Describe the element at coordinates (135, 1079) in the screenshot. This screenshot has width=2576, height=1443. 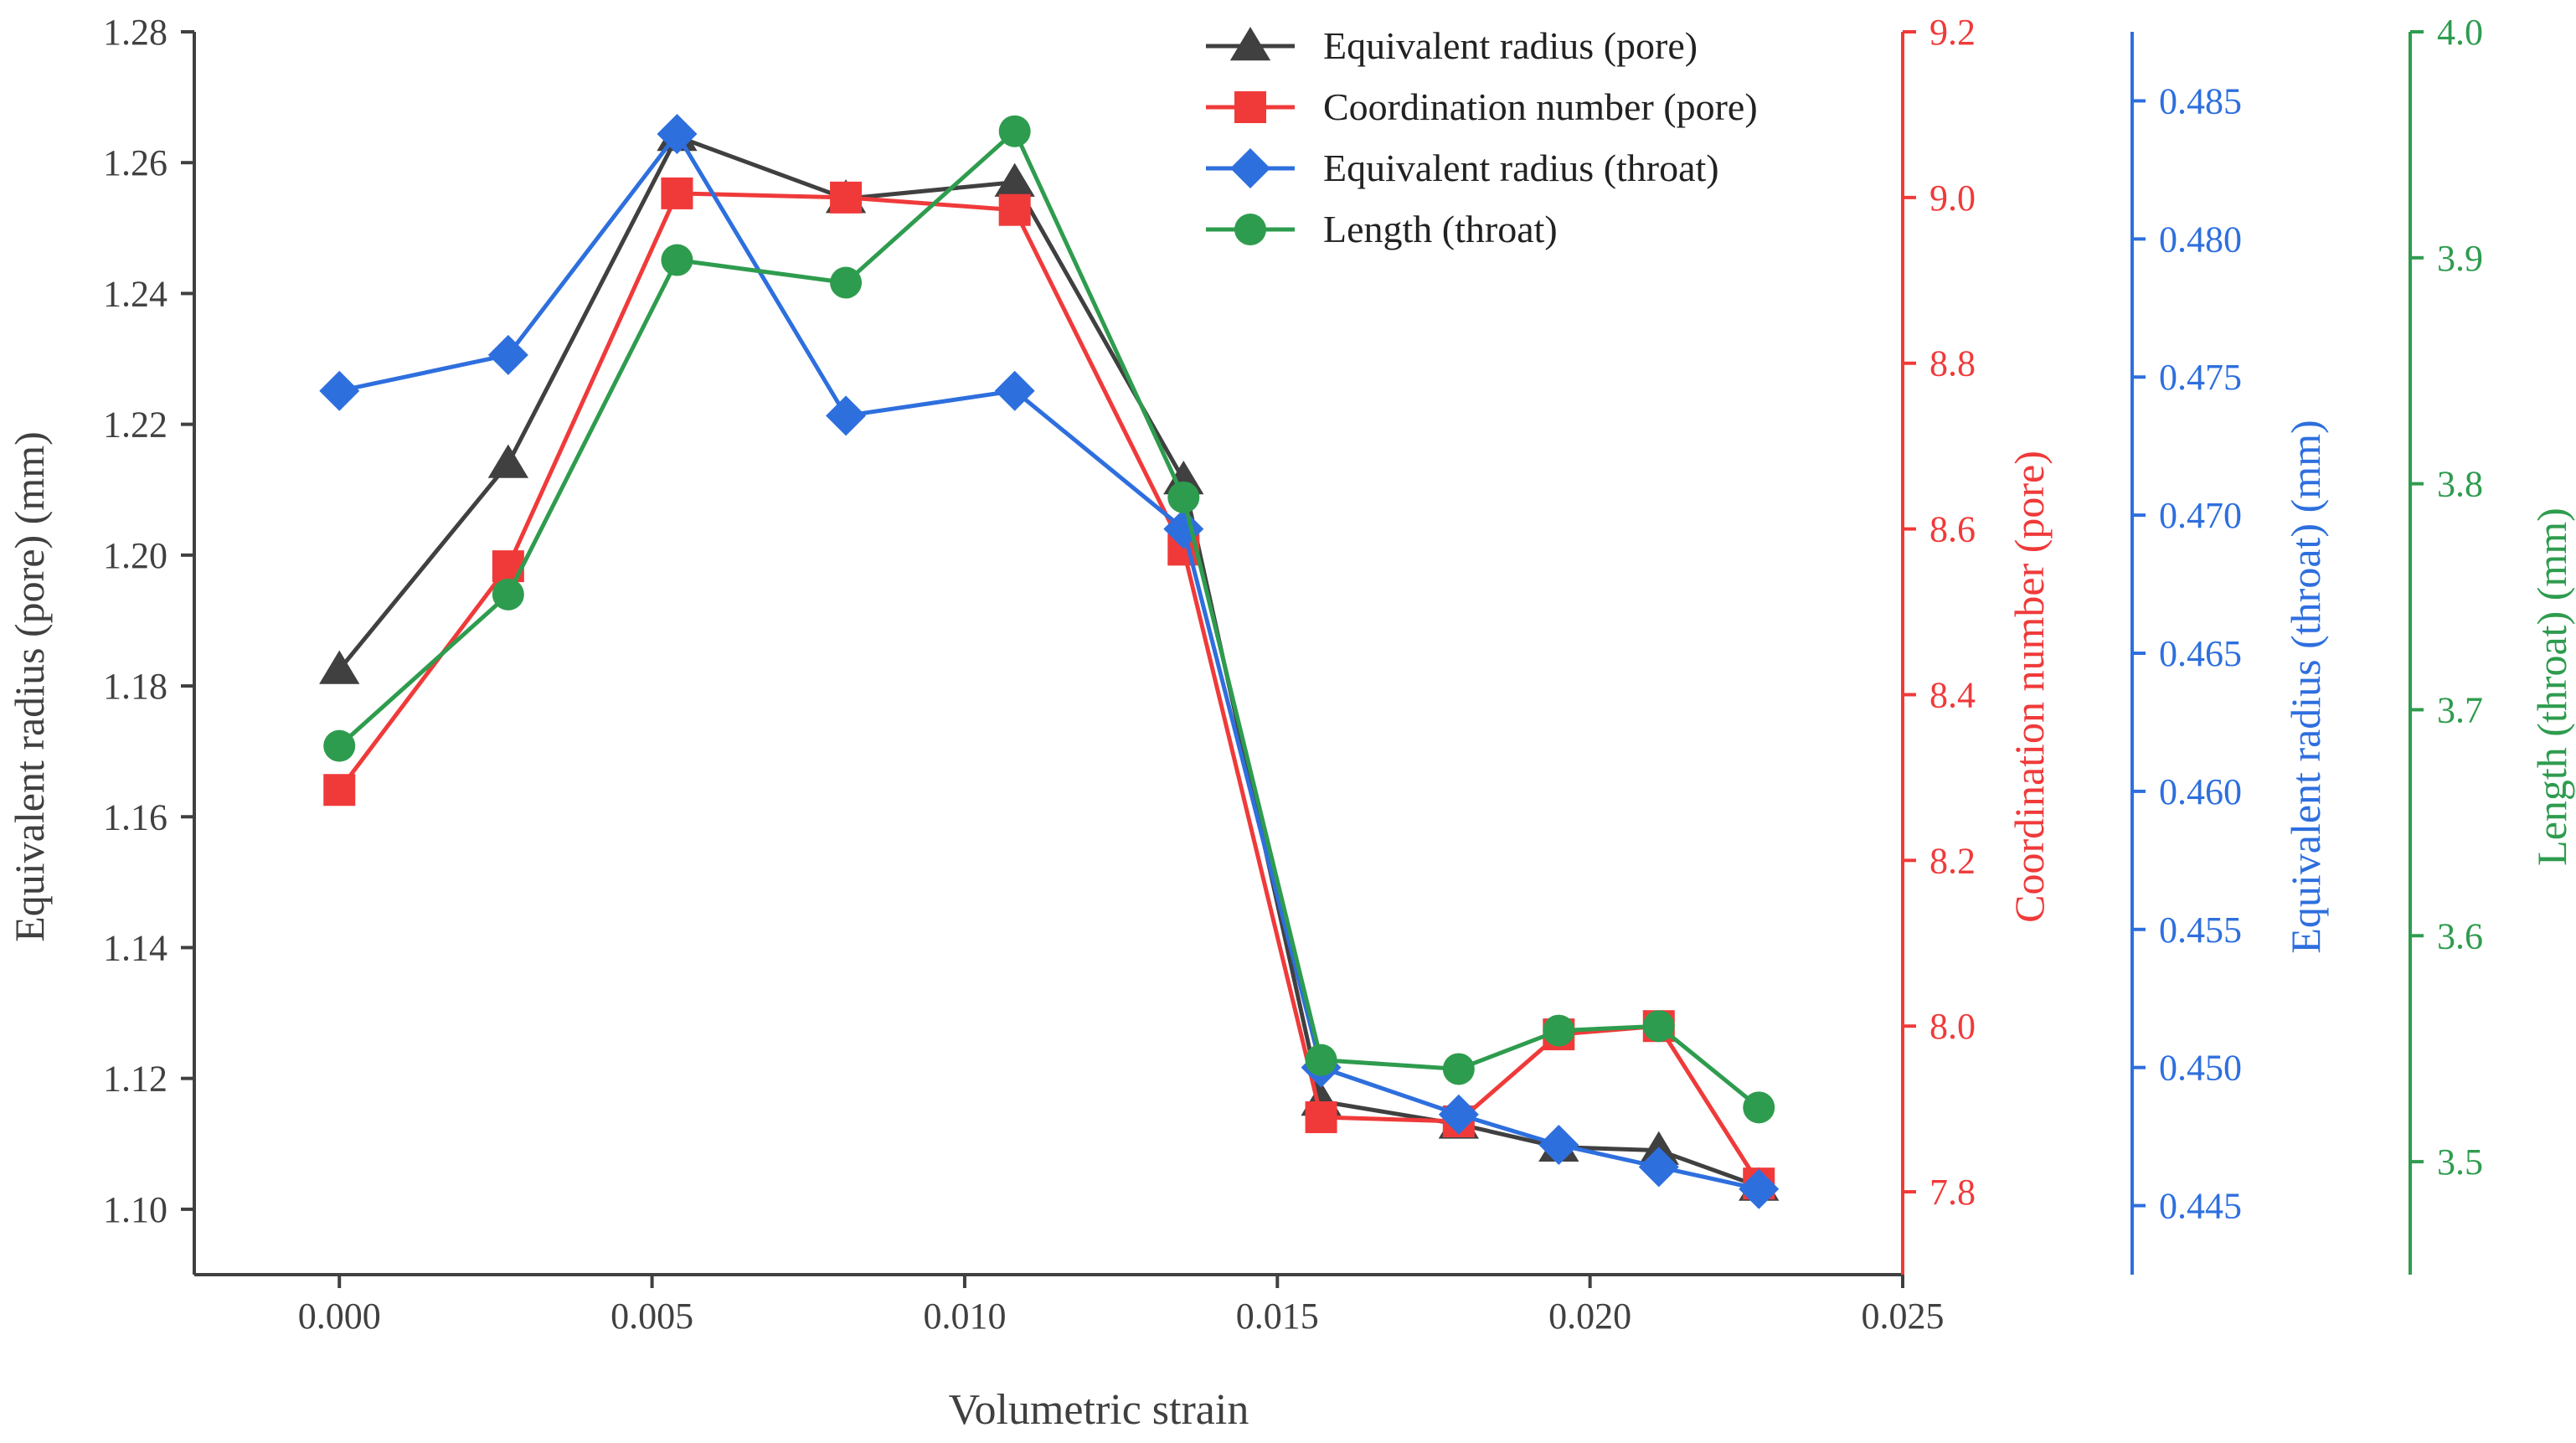
I see `y-tick-label-pore_radius-1-12: 1.12` at that location.